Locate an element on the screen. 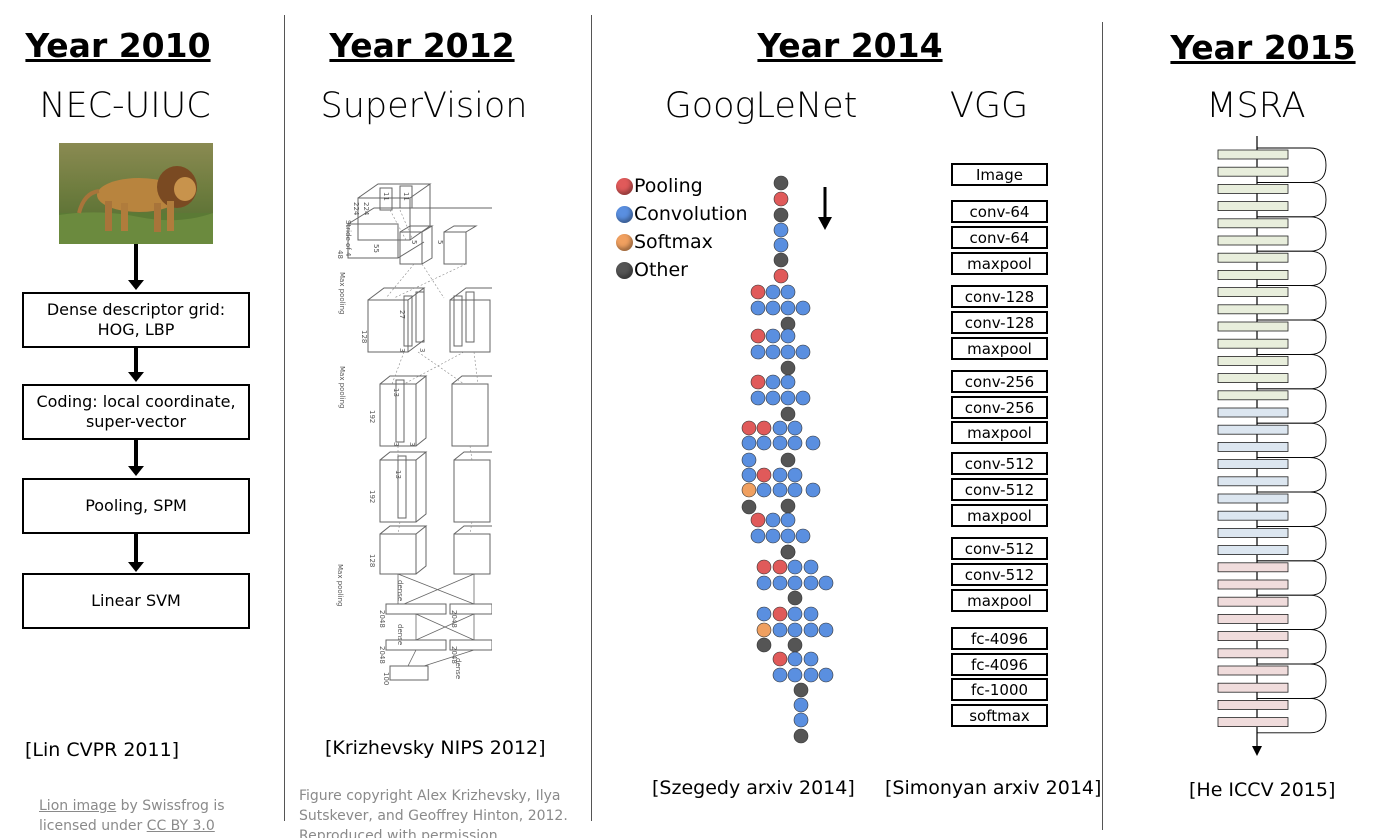 The image size is (1389, 838). alexnet-label: 128 is located at coordinates (364, 336).